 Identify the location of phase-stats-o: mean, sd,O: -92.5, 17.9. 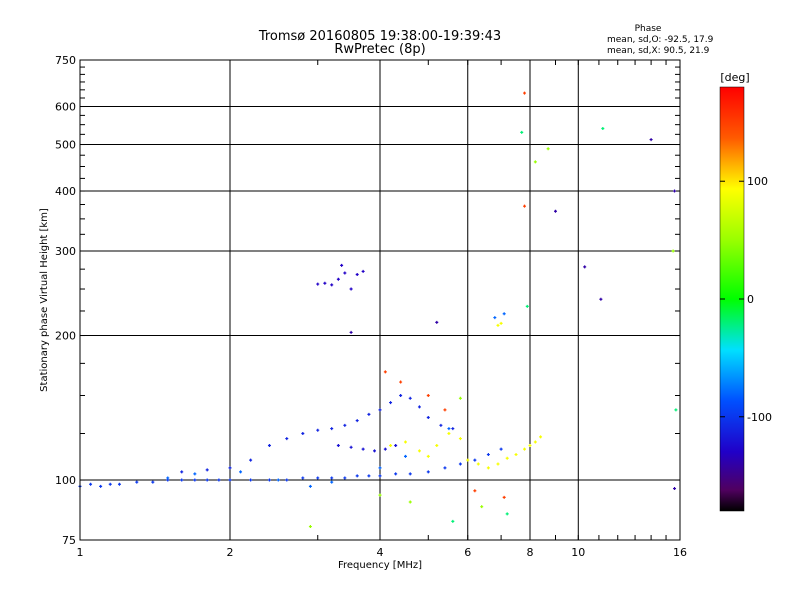
(660, 40).